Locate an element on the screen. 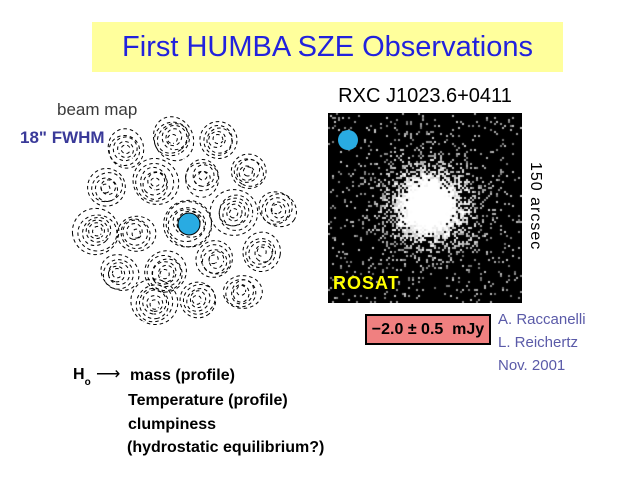  xray-noise-canvas is located at coordinates (425, 208).